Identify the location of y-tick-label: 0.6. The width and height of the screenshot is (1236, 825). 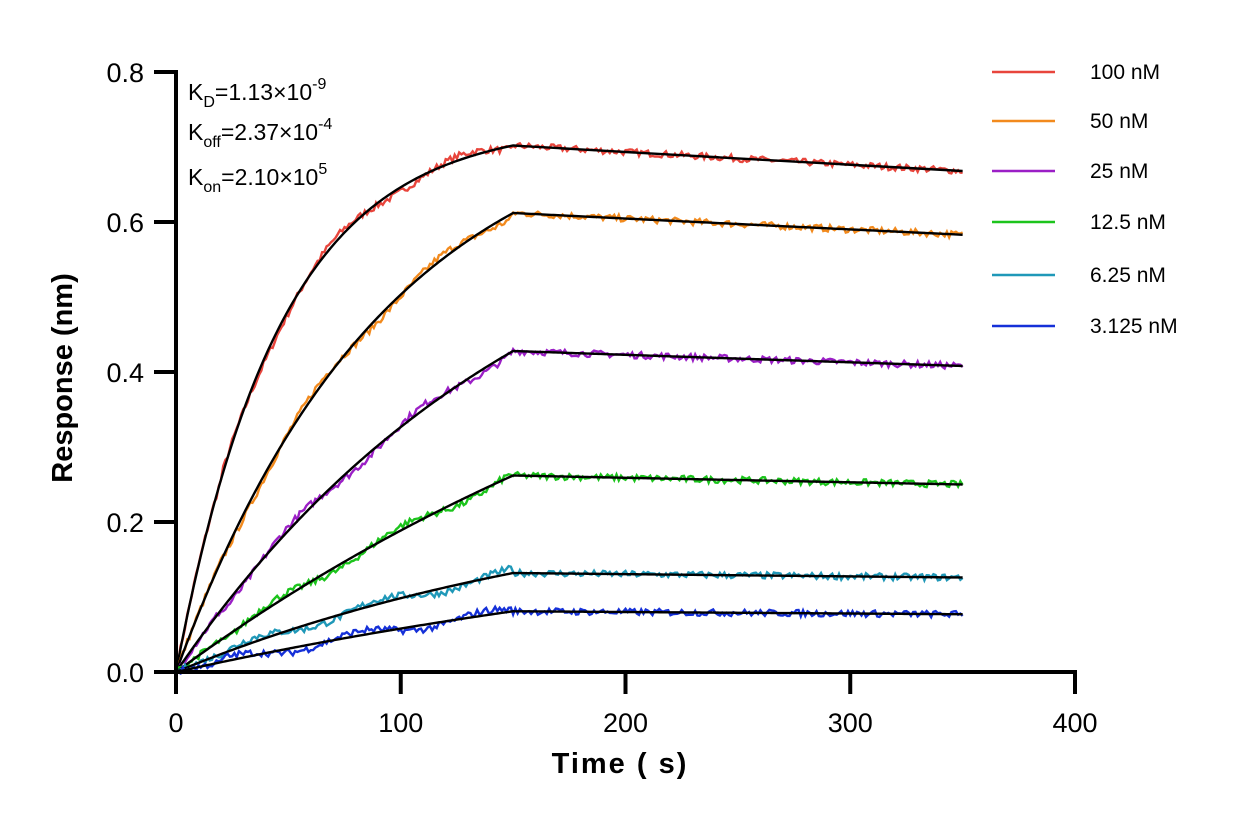
(125, 223).